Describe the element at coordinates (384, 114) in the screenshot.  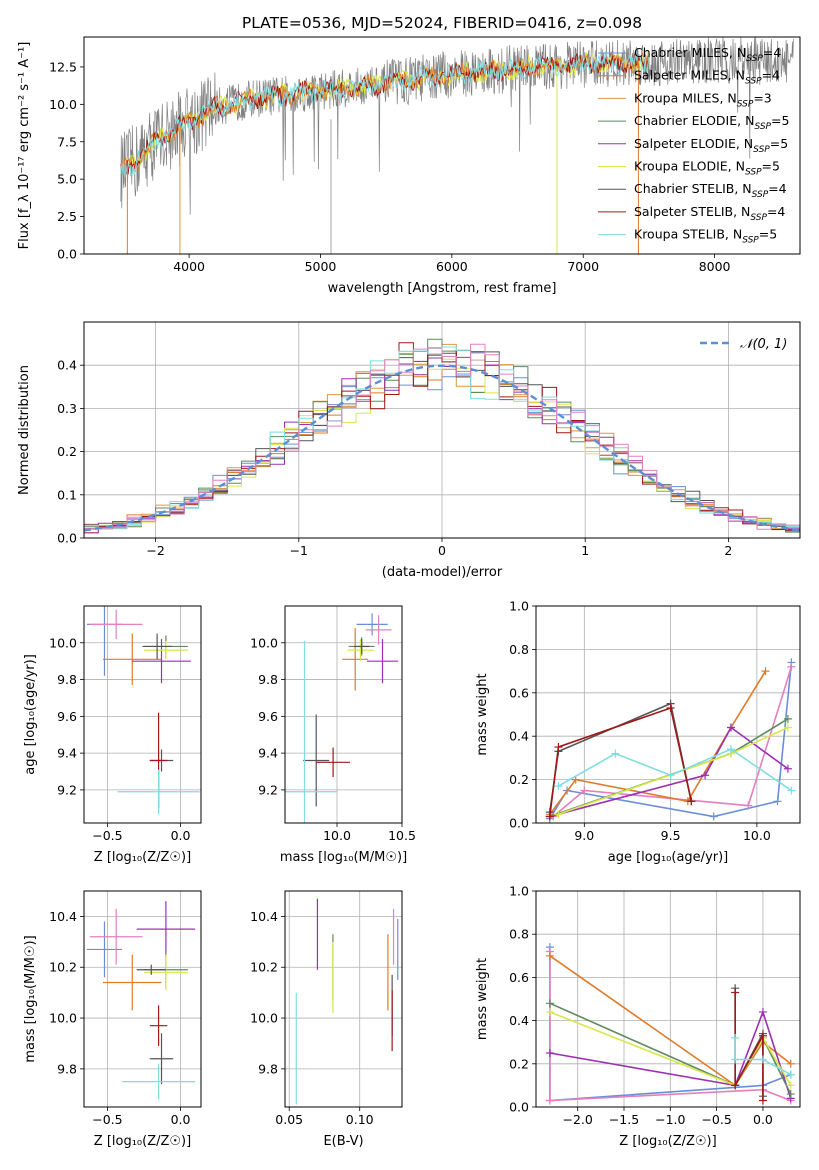
I see `model-fit-line` at that location.